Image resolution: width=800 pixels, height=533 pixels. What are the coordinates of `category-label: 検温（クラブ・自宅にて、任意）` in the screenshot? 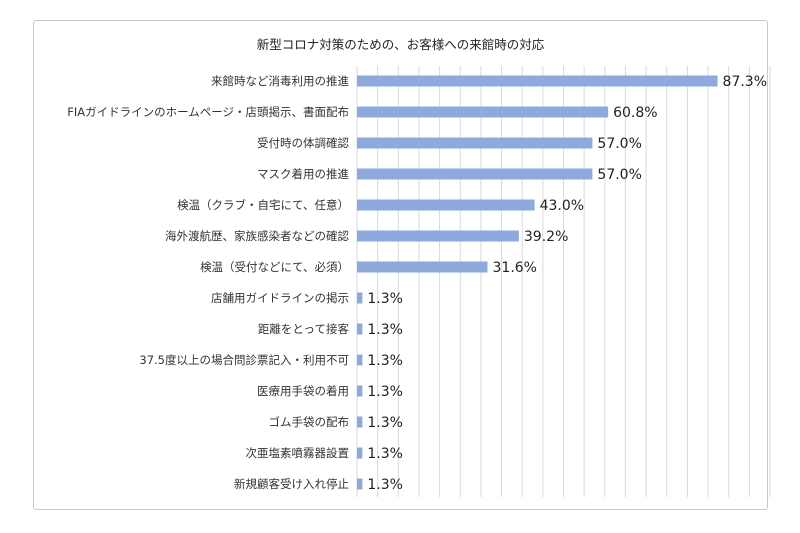 It's located at (263, 205).